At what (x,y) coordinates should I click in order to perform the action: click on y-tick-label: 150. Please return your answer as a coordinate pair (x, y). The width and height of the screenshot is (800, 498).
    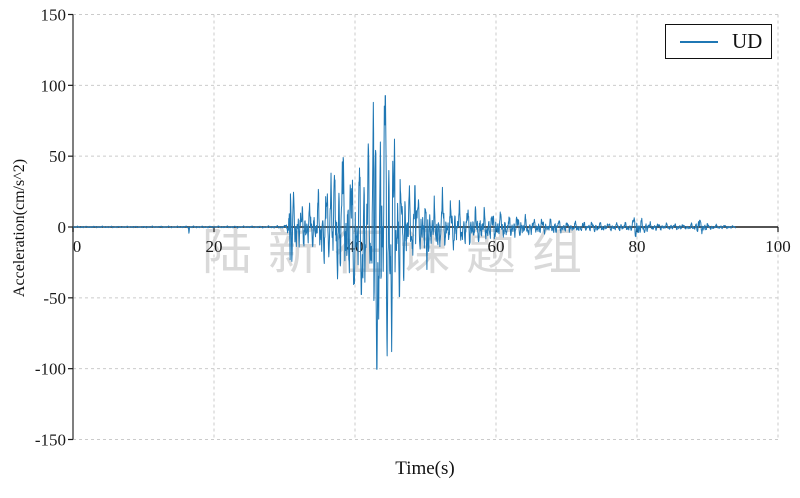
    Looking at the image, I should click on (54, 15).